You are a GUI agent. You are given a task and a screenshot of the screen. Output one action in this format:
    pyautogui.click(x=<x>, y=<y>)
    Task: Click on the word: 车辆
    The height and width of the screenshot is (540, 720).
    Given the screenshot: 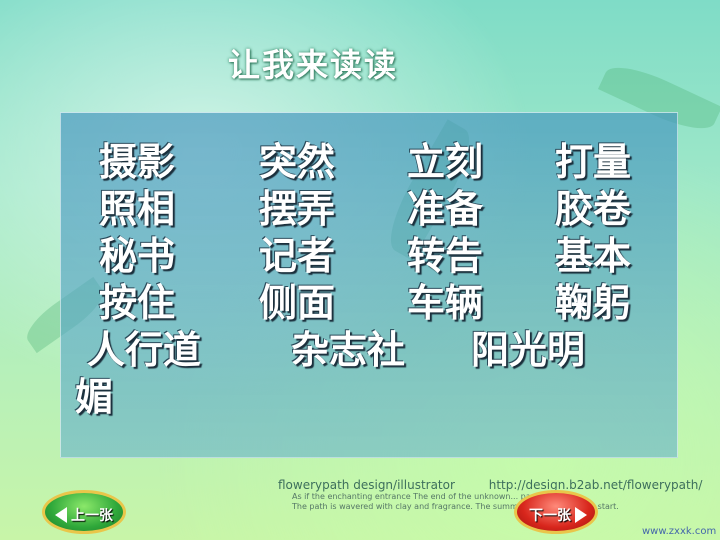 What is the action you would take?
    pyautogui.click(x=445, y=303)
    